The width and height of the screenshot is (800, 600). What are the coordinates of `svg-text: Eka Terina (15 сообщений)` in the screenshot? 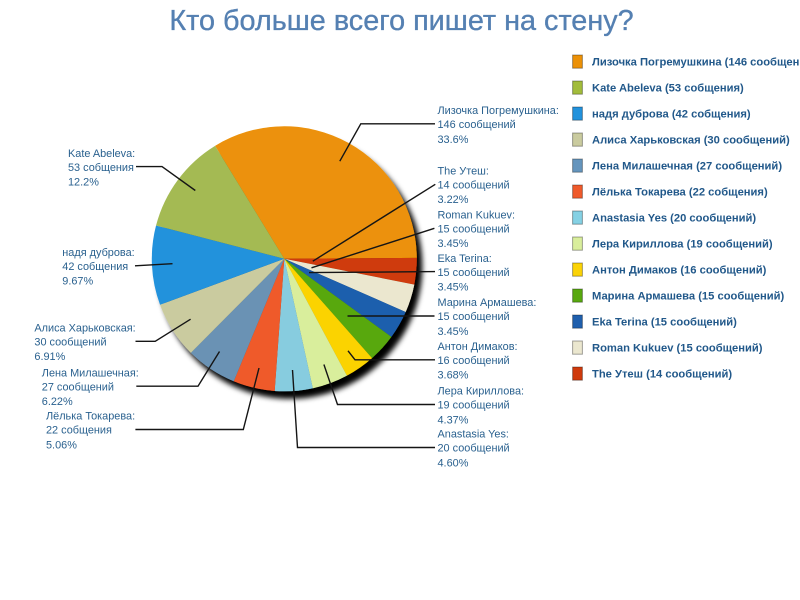 It's located at (664, 323).